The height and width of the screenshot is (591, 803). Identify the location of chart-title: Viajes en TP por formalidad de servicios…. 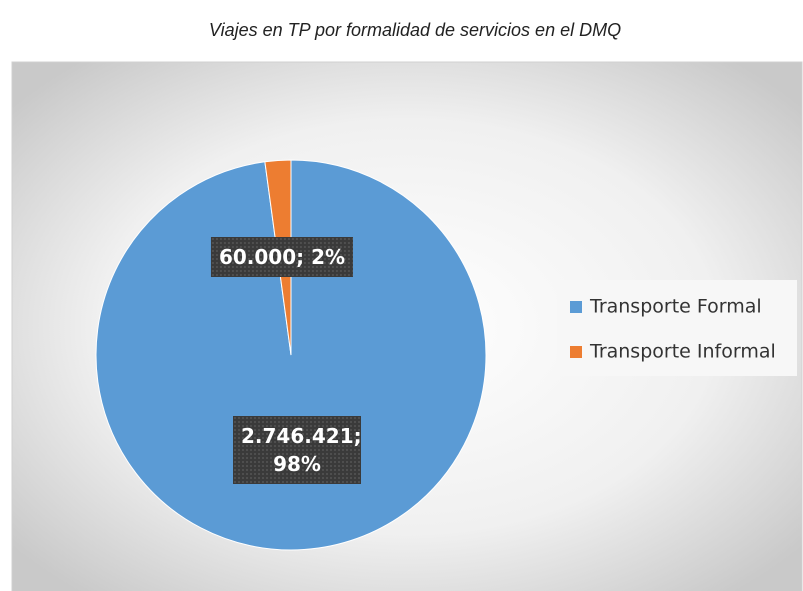
(415, 30).